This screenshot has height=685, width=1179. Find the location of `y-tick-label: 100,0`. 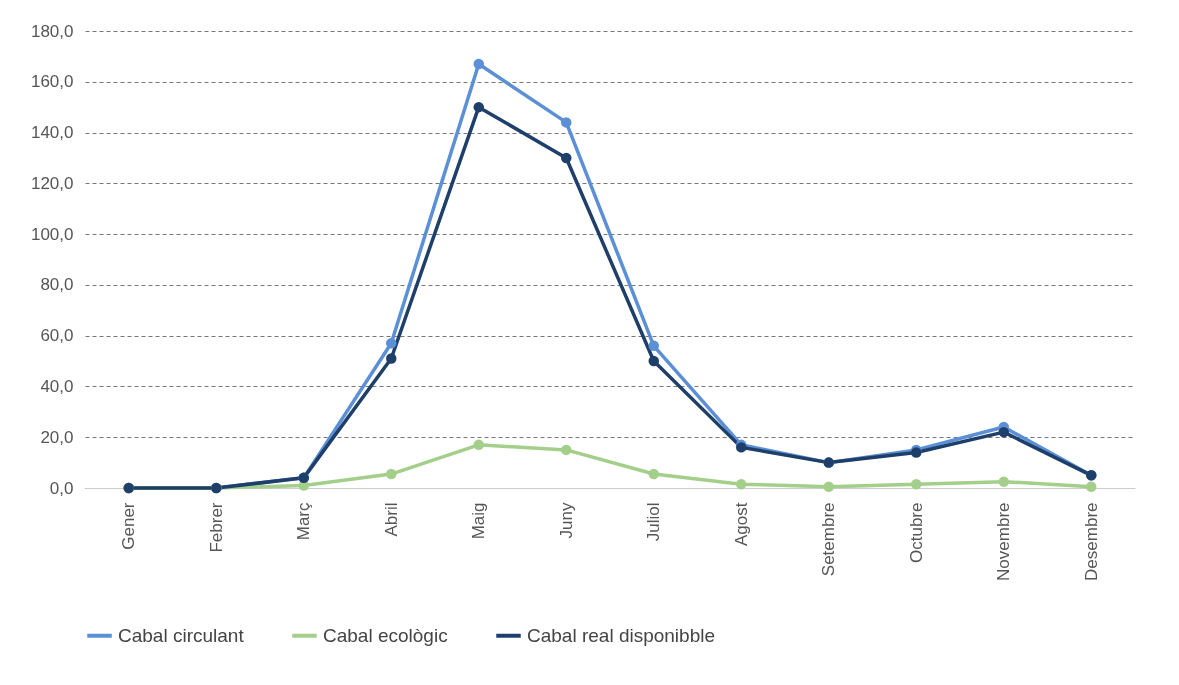

y-tick-label: 100,0 is located at coordinates (52, 234).